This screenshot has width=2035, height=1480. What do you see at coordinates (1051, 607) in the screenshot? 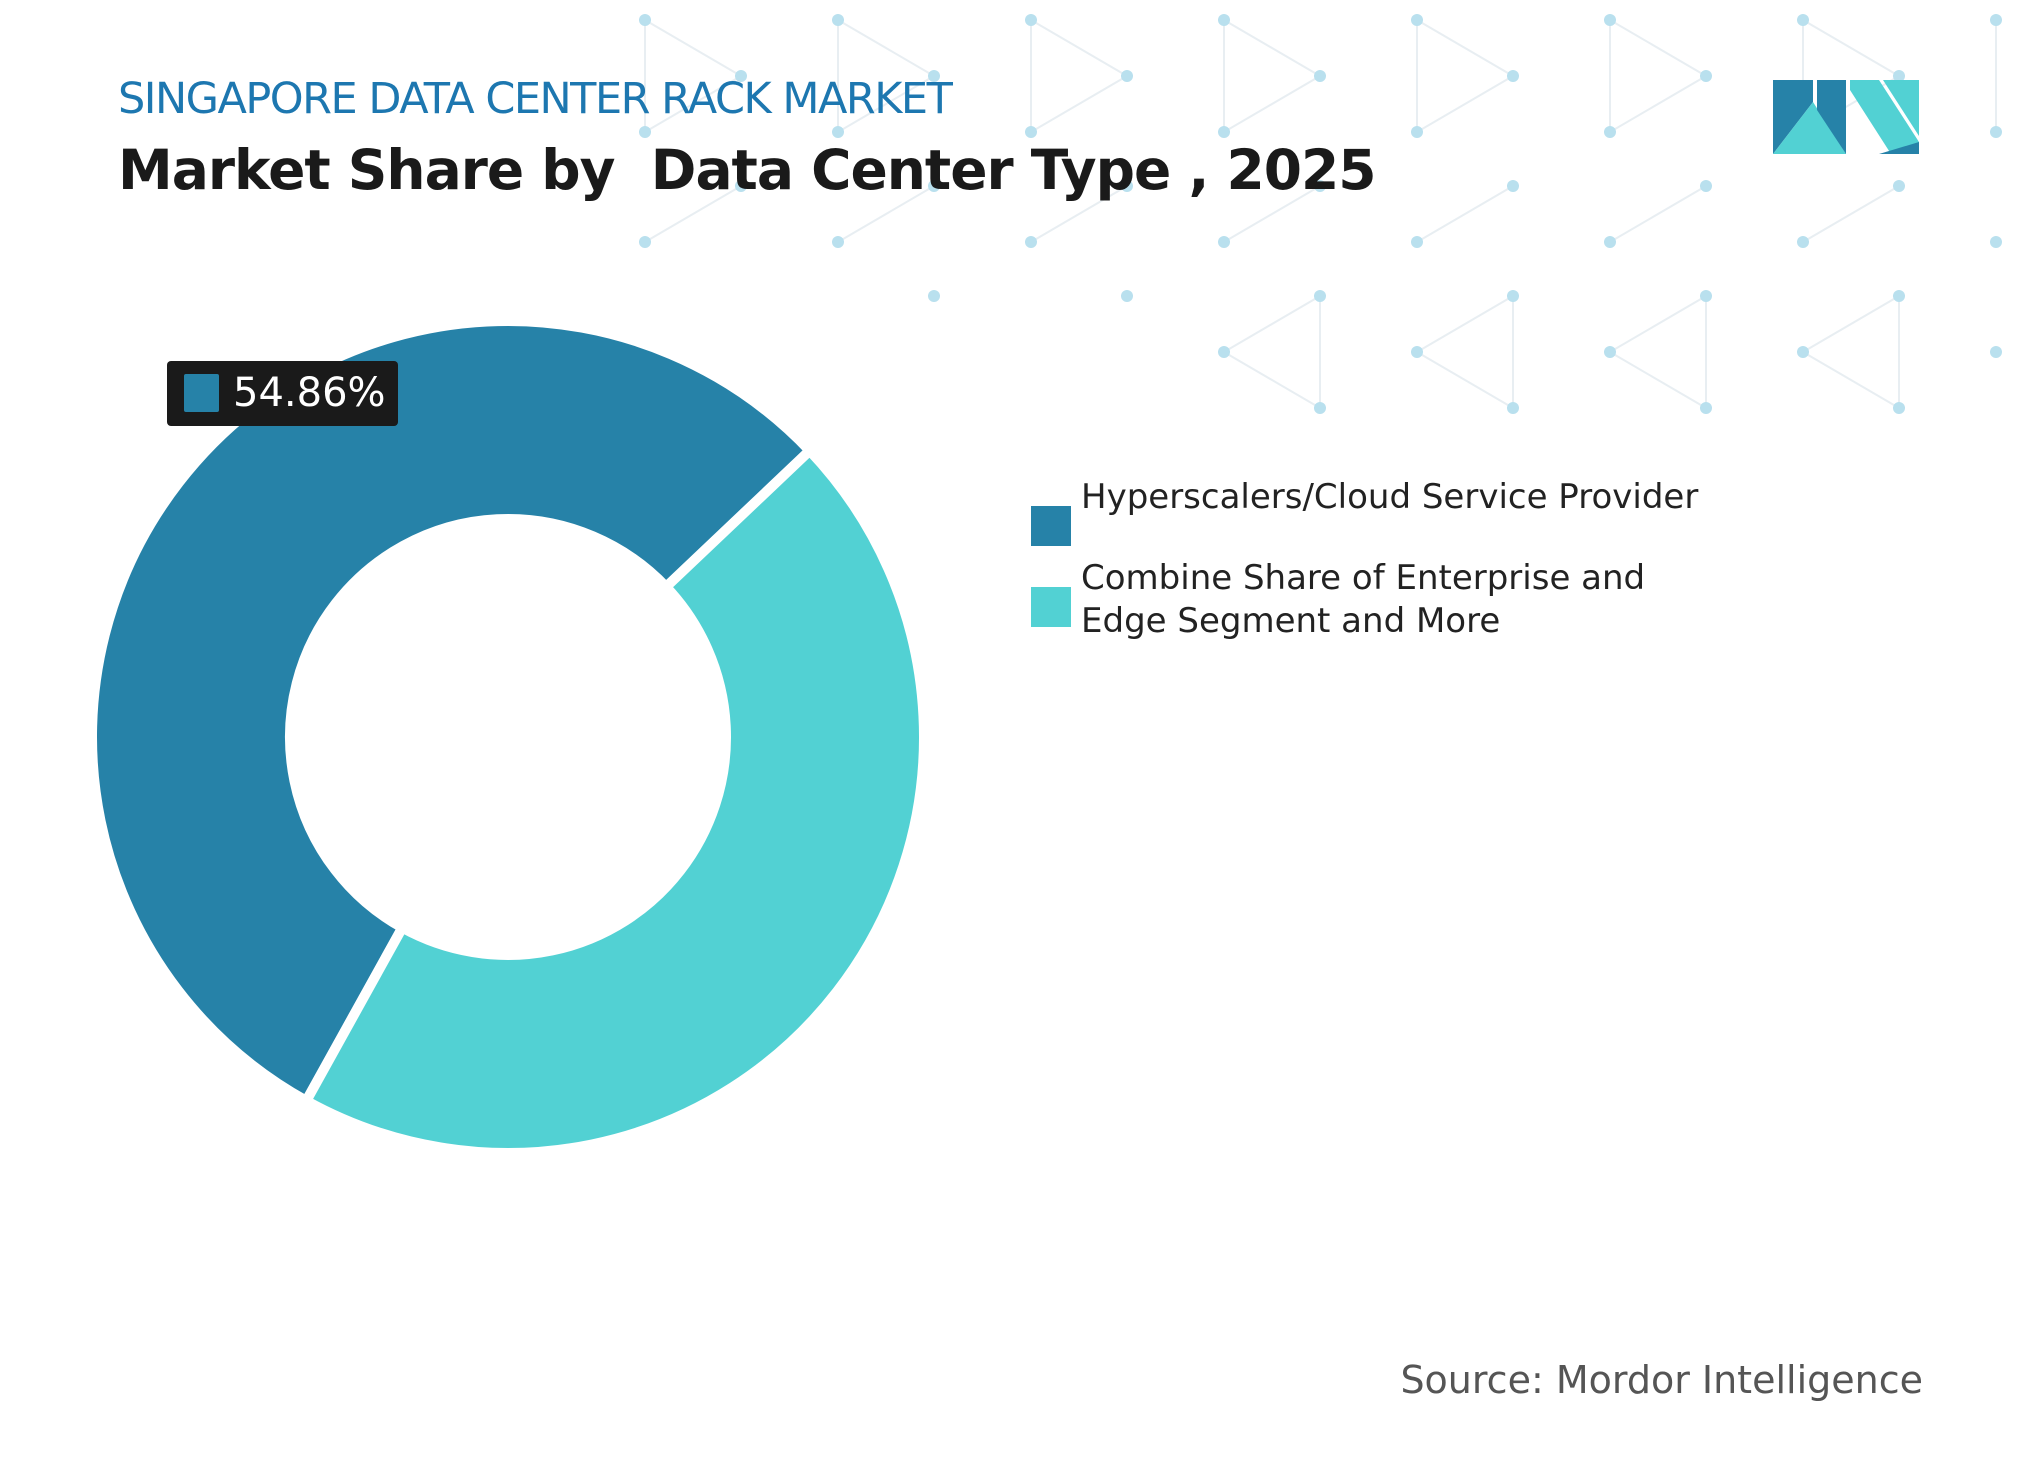
I see `legend-swatch-enterprise-edge` at bounding box center [1051, 607].